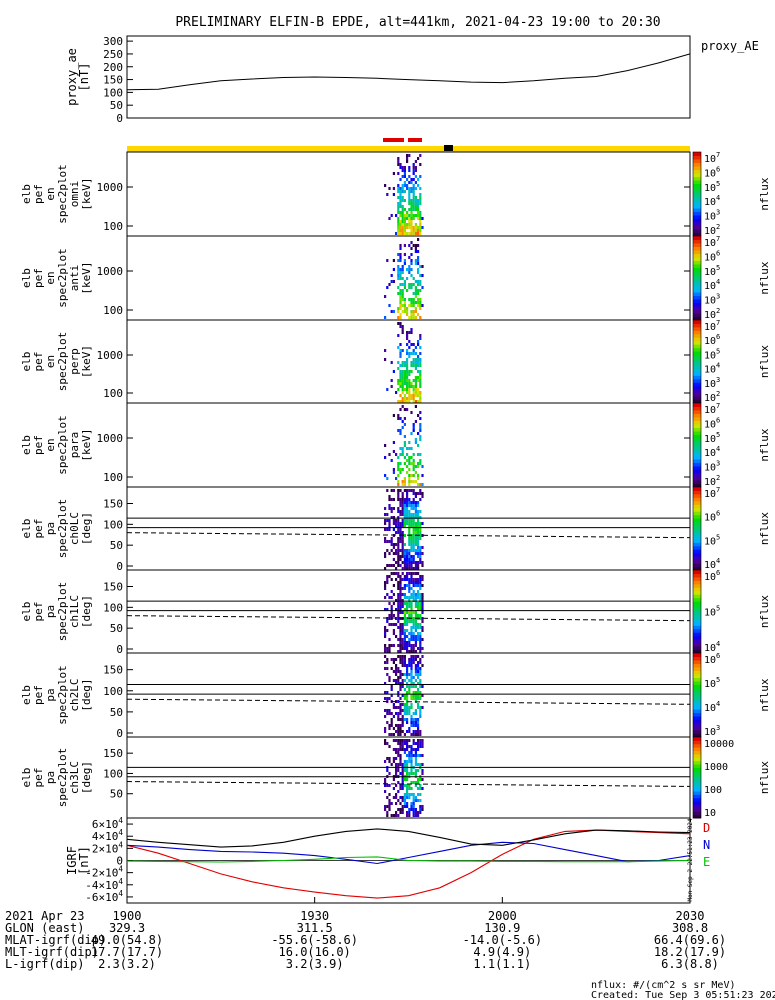 The width and height of the screenshot is (775, 1000). What do you see at coordinates (712, 216) in the screenshot?
I see `colorbar-tick: 10³` at bounding box center [712, 216].